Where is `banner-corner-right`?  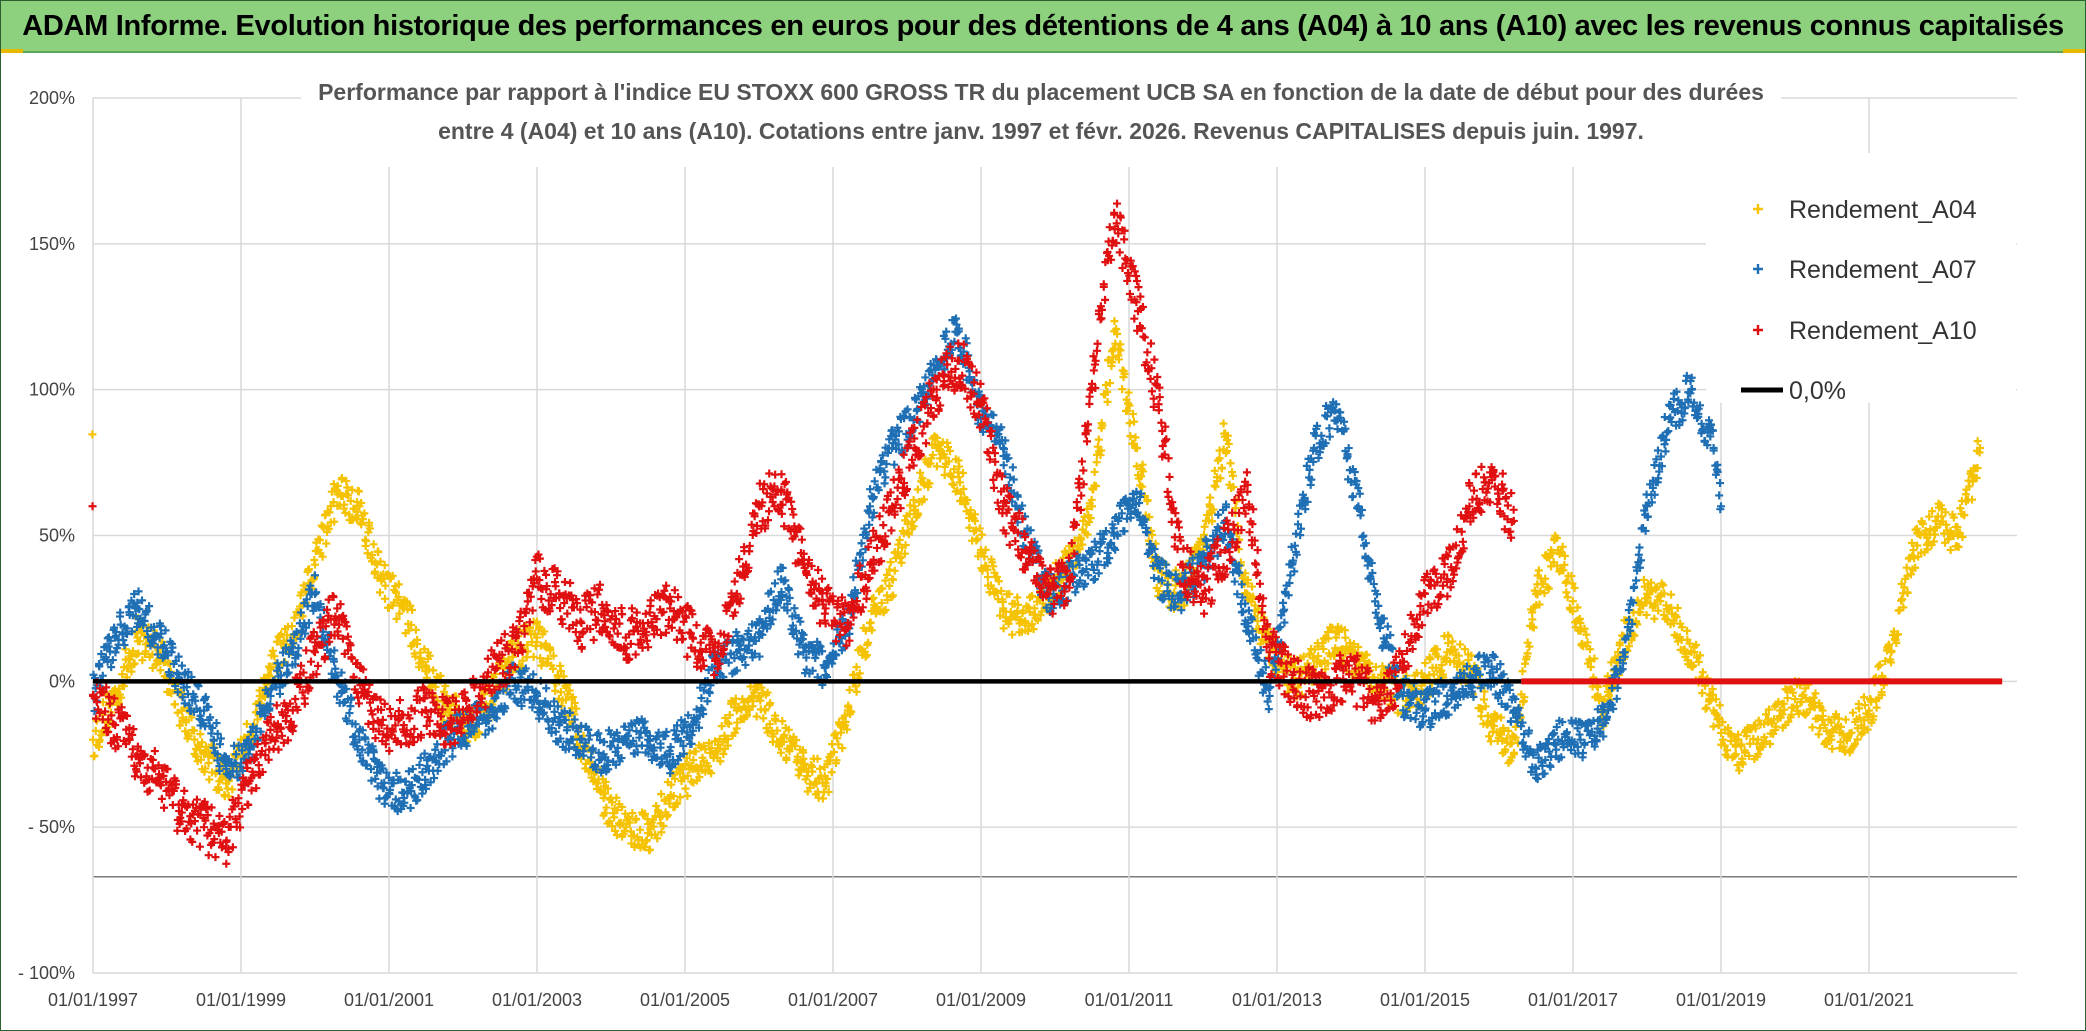 banner-corner-right is located at coordinates (2074, 51).